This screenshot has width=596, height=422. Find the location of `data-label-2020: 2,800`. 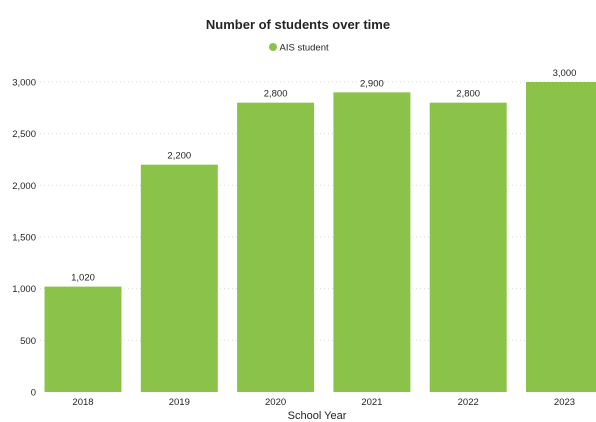

data-label-2020: 2,800 is located at coordinates (276, 94).